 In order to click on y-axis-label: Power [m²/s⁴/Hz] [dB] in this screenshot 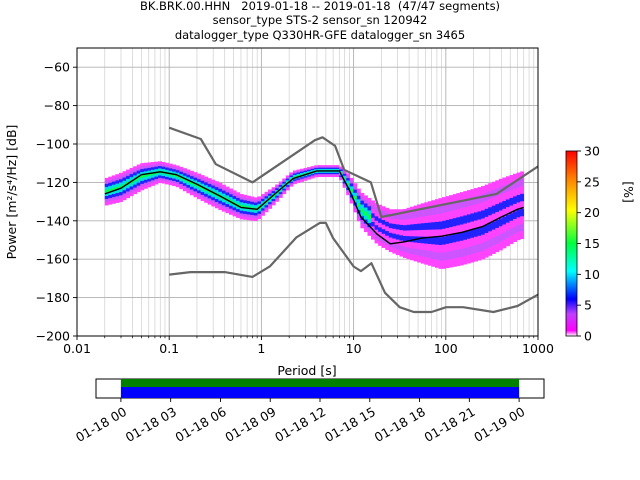, I will do `click(11, 192)`.